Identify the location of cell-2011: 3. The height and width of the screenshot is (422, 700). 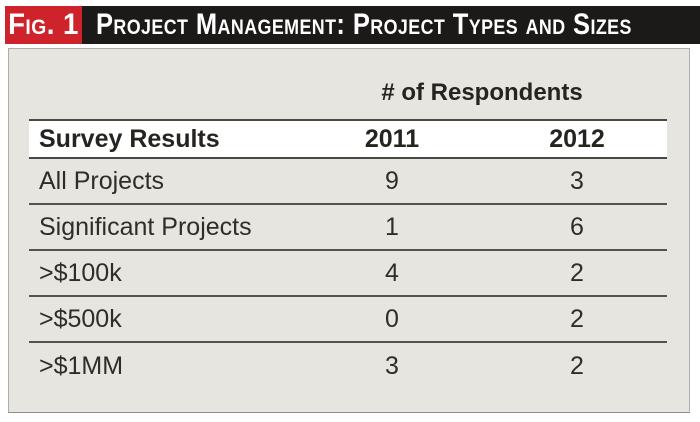
(392, 365).